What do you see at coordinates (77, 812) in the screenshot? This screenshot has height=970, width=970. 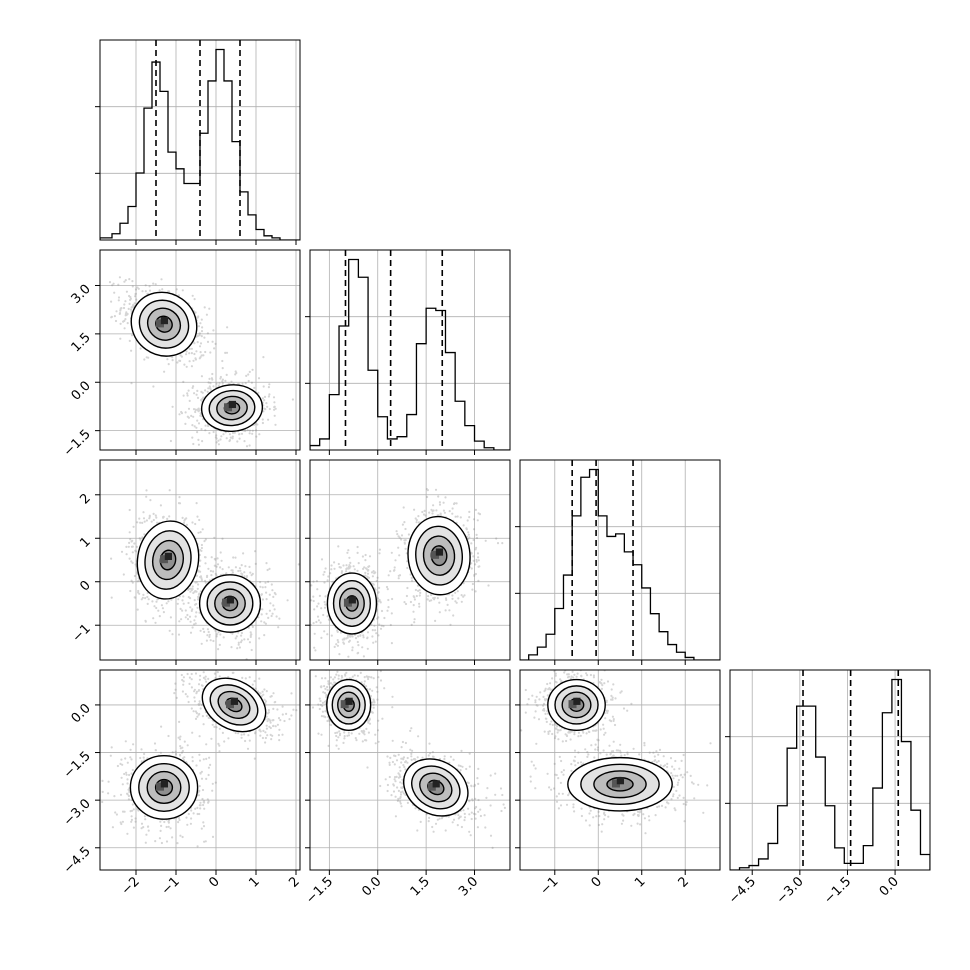 I see `y-tick-label: −3.0` at bounding box center [77, 812].